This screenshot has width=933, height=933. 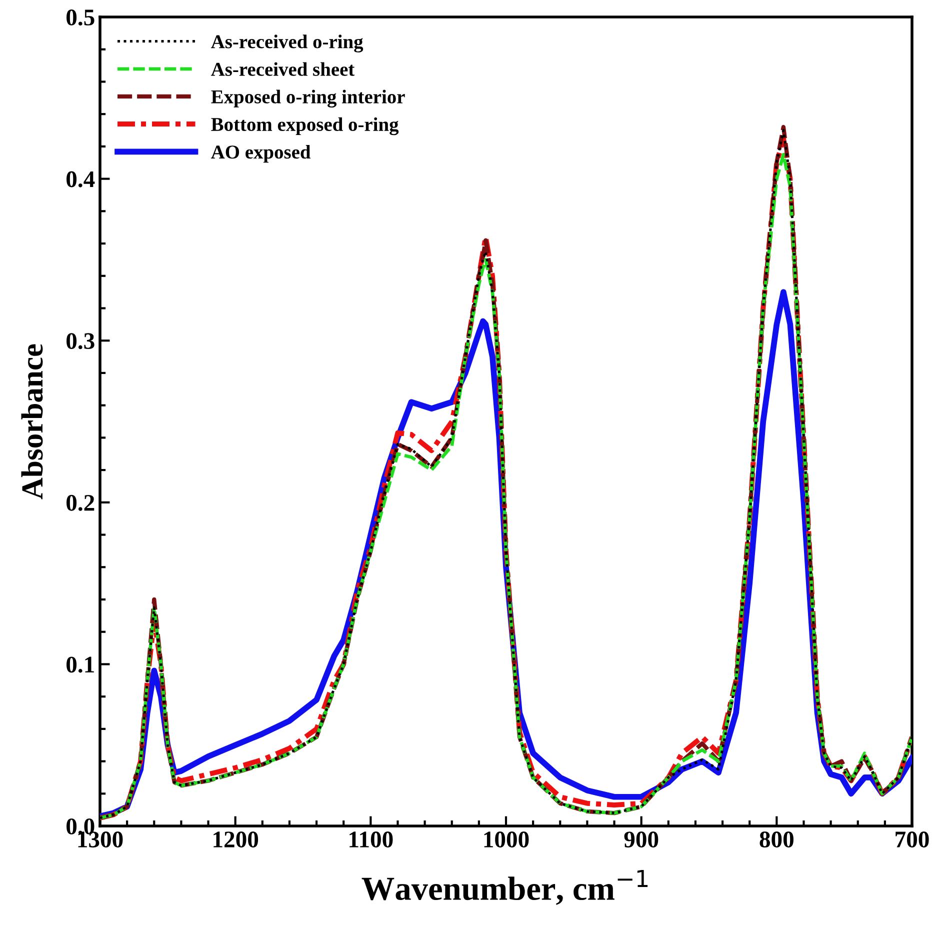 I want to click on y-tick-label: 0.4, so click(x=80, y=179).